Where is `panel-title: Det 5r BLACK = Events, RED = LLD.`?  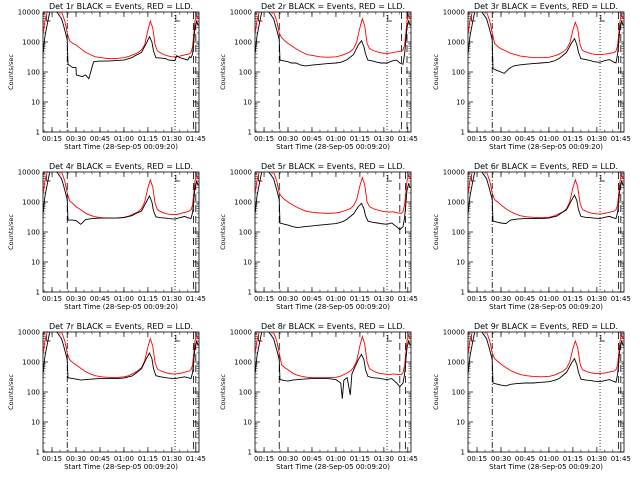
panel-title: Det 5r BLACK = Events, RED = LLD. is located at coordinates (333, 166).